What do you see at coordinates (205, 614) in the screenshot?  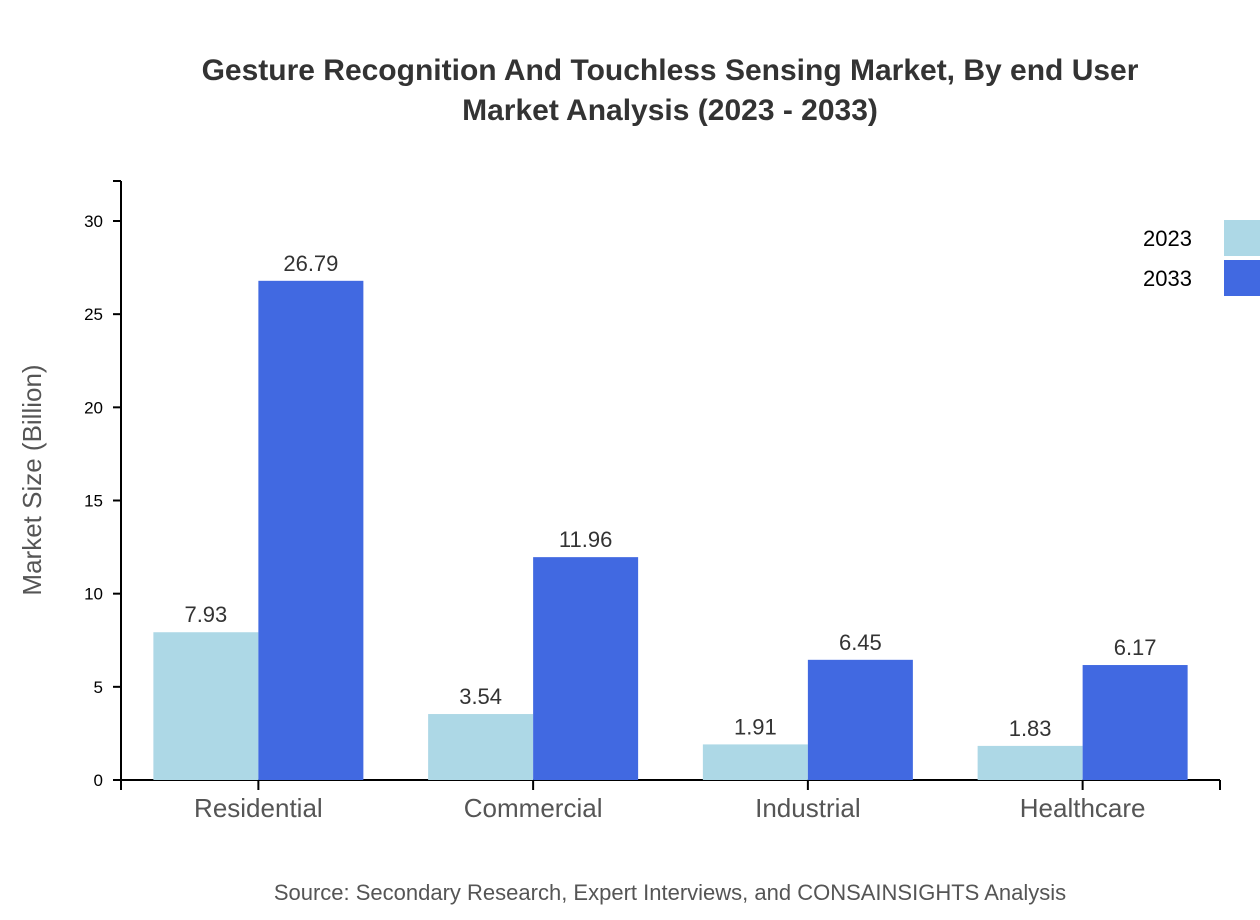 I see `data-label: 7.93` at bounding box center [205, 614].